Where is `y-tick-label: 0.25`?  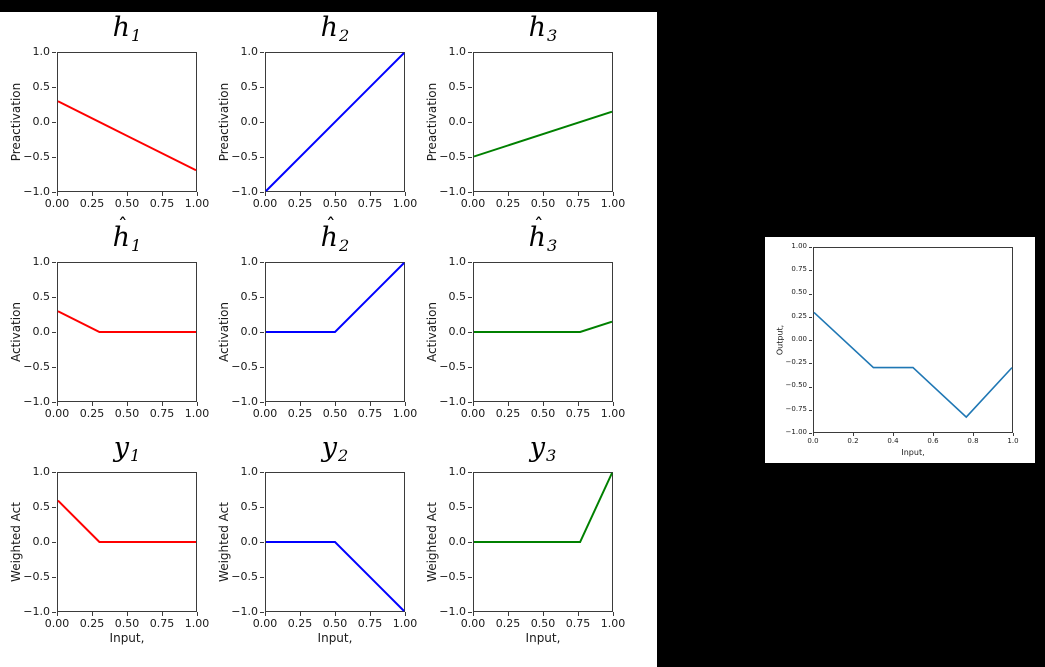
y-tick-label: 0.25 is located at coordinates (799, 315).